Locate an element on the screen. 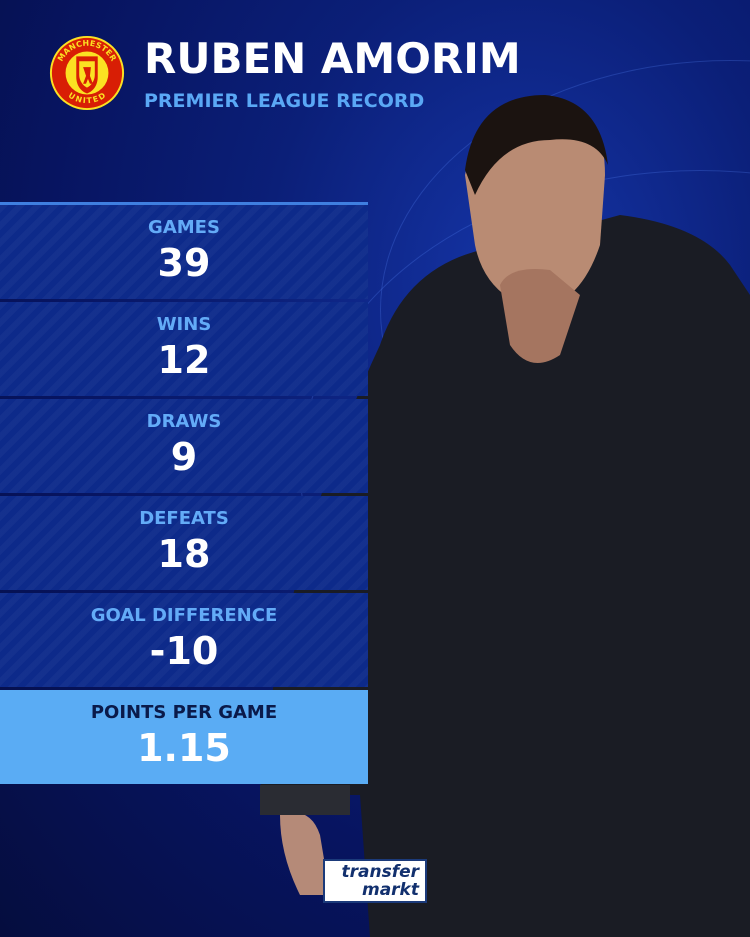 The height and width of the screenshot is (937, 750). transfermarkt-logo: transfer markt is located at coordinates (375, 881).